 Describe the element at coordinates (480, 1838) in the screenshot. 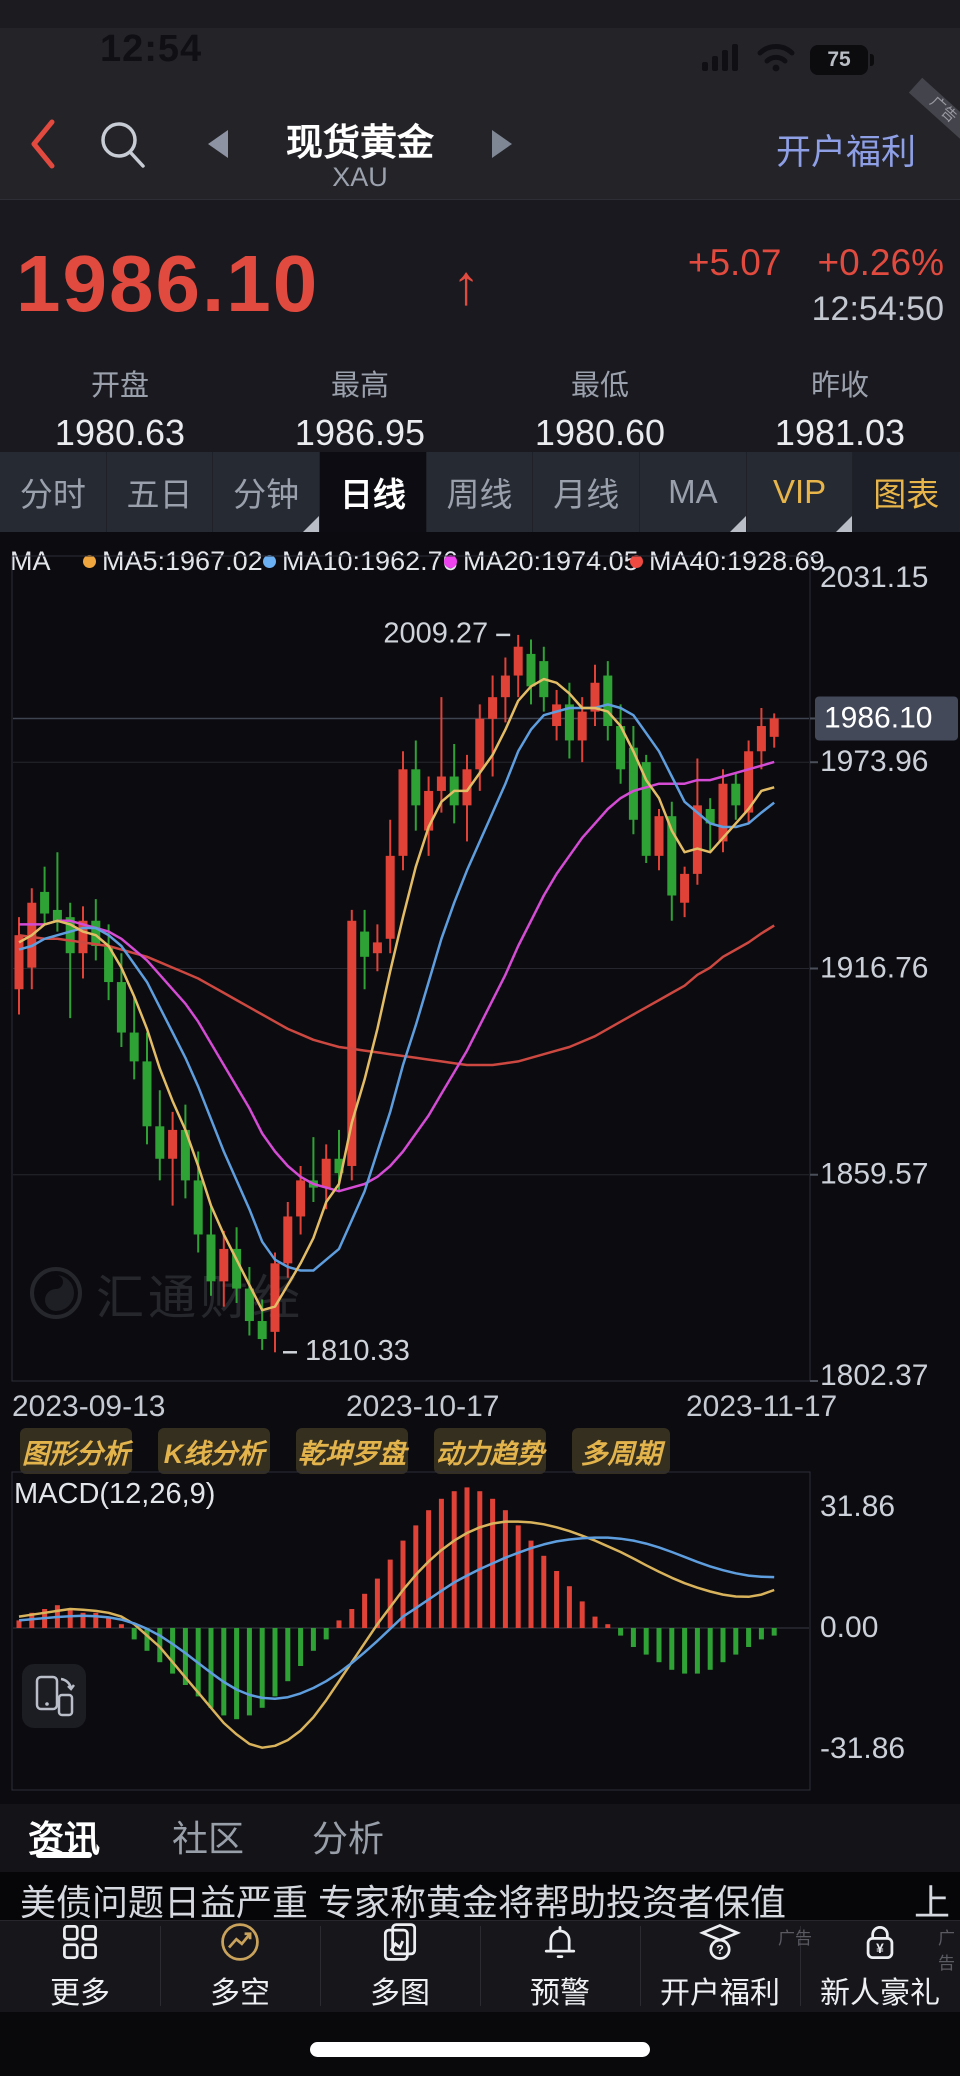

I see `content-tab-bar` at that location.